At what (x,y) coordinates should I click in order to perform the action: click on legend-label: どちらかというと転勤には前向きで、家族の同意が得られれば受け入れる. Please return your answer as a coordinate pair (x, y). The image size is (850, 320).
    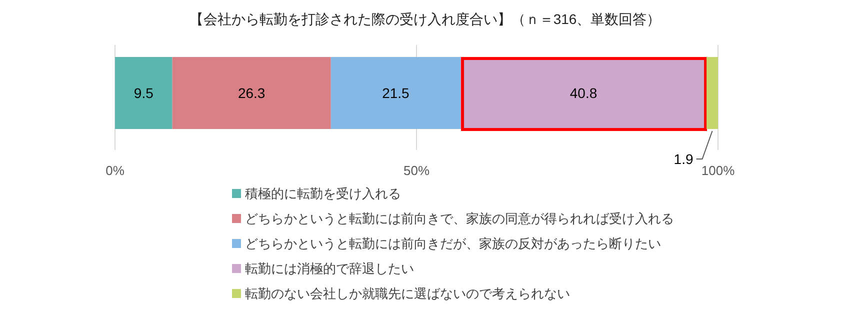
    Looking at the image, I should click on (459, 218).